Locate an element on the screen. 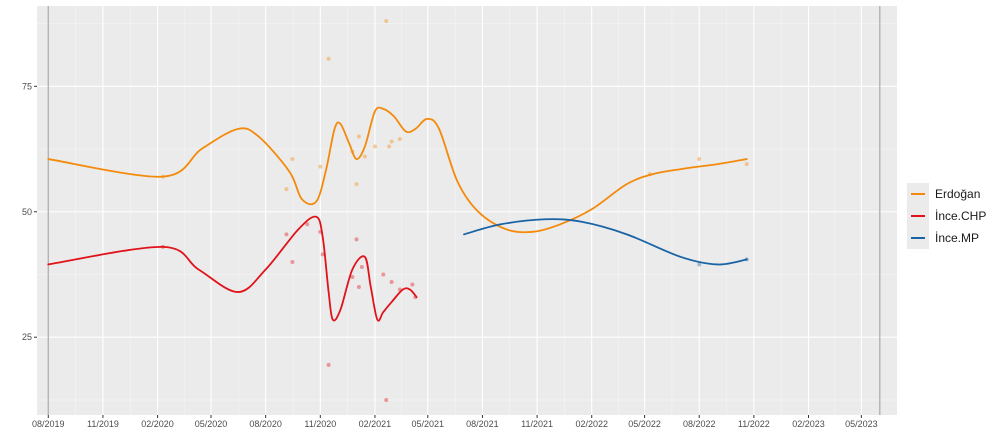 The height and width of the screenshot is (444, 1000). x-tick-label: 02/2021 is located at coordinates (375, 424).